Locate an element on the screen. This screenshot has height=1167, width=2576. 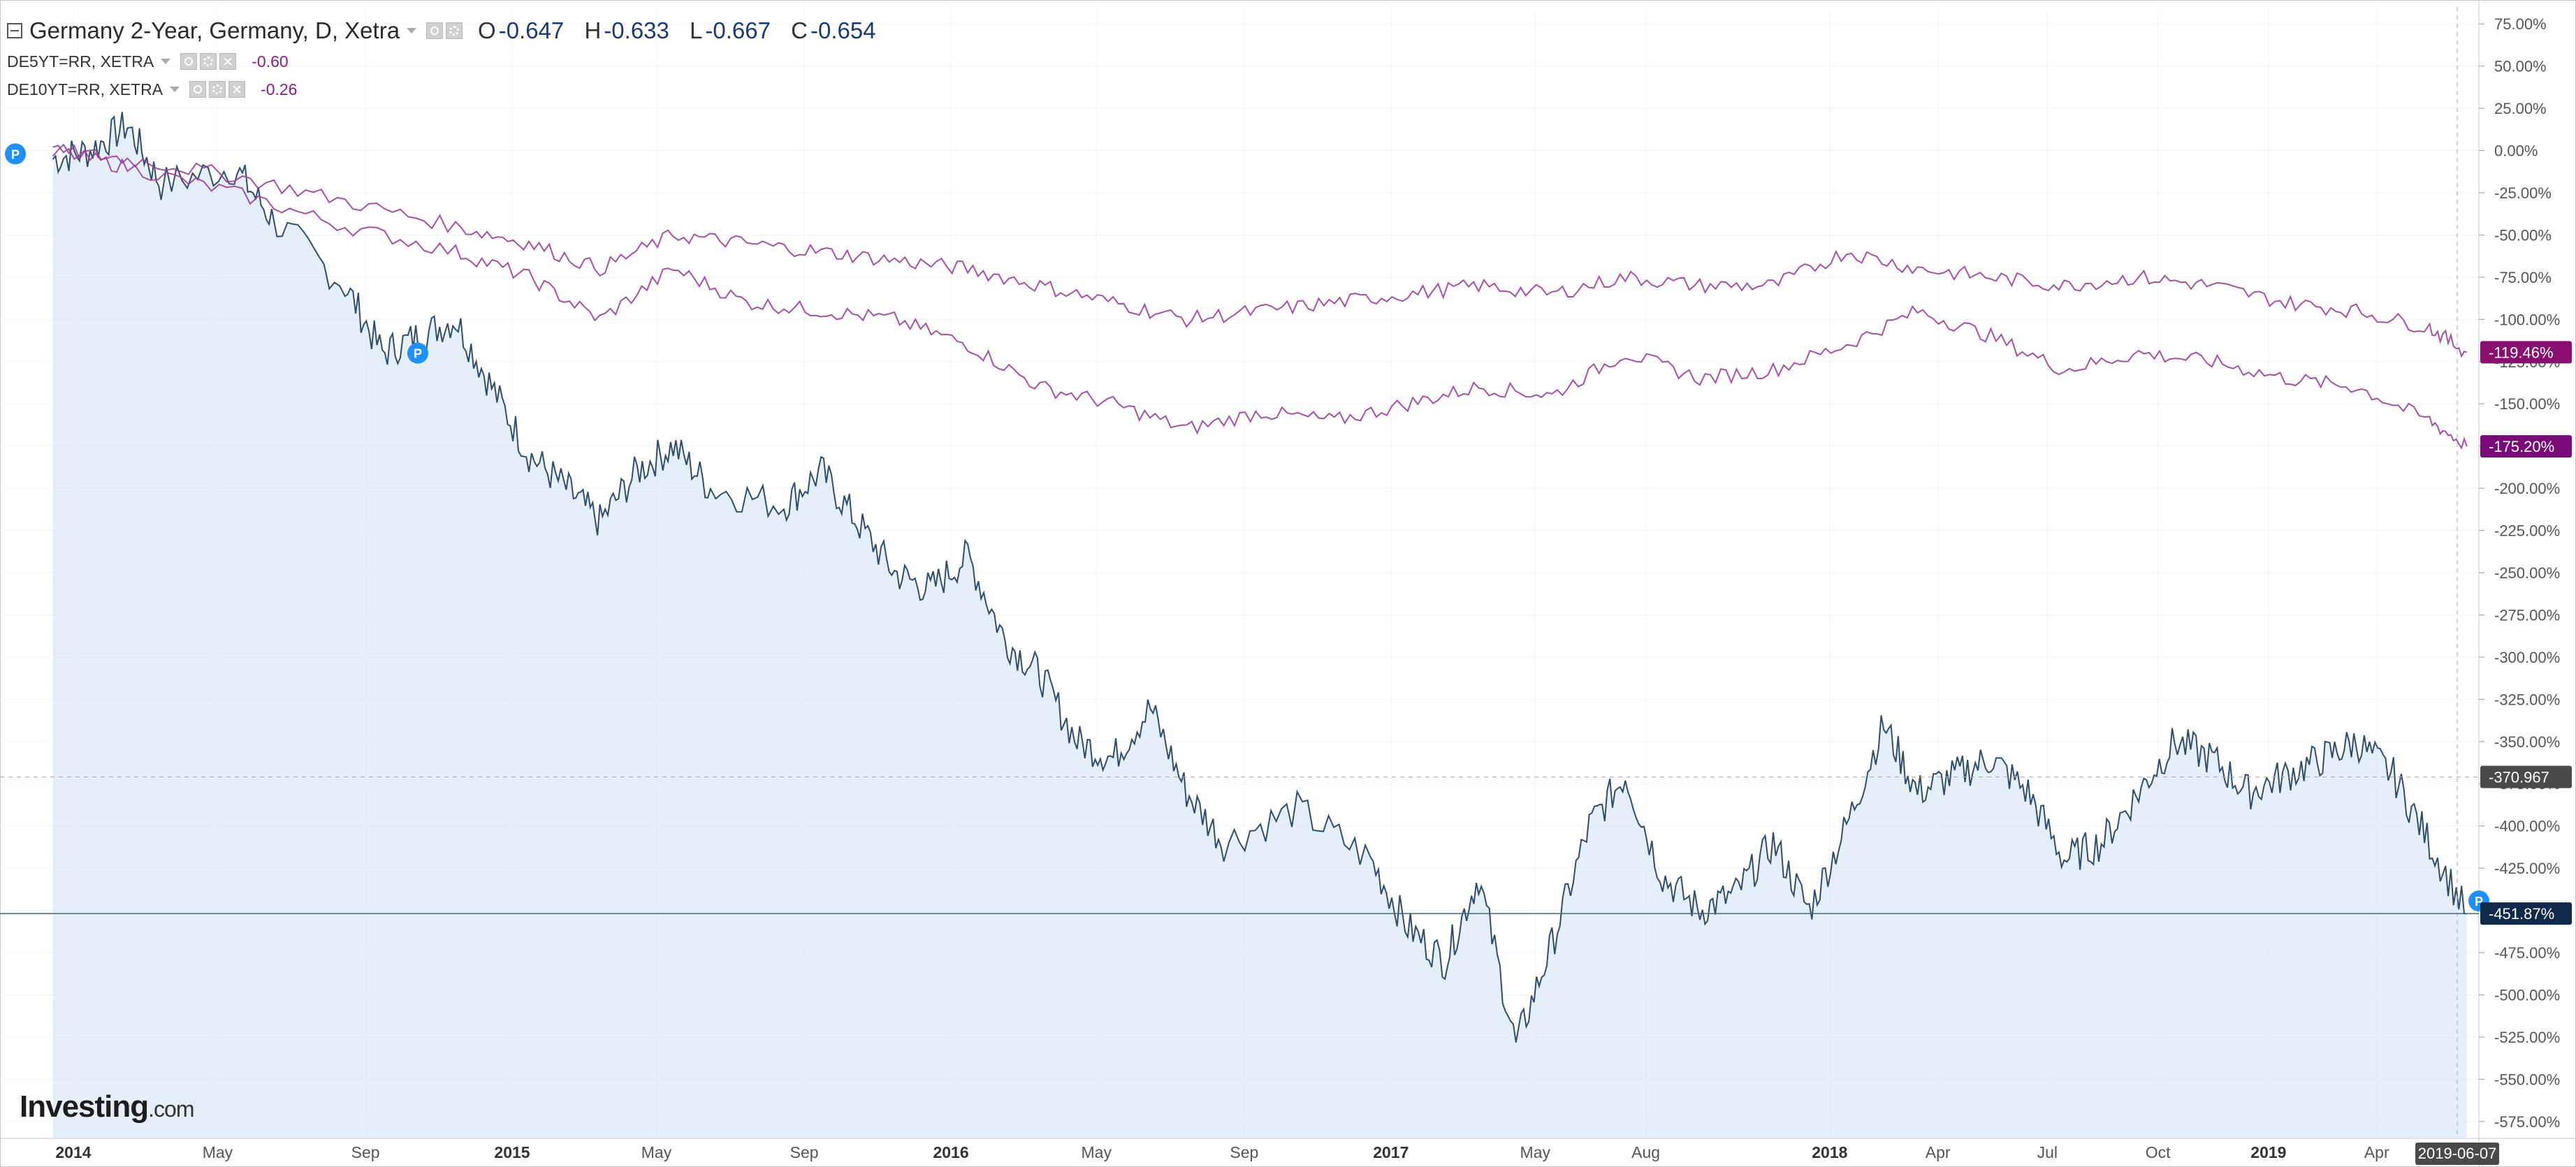
price-tag-crosshair: -370.967 is located at coordinates (2519, 777).